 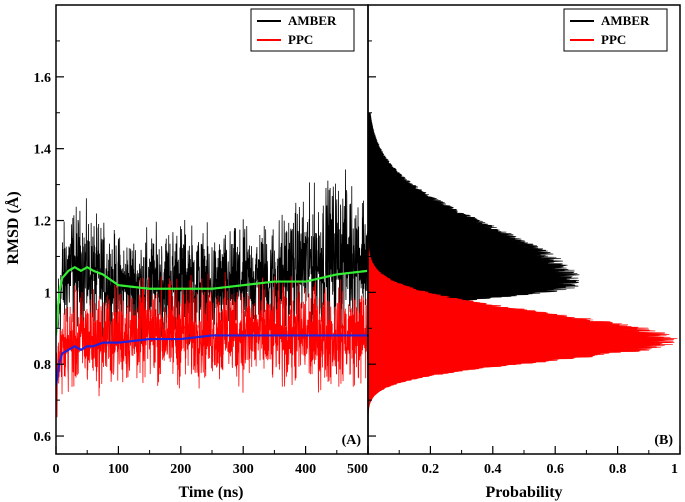 What do you see at coordinates (118, 469) in the screenshot?
I see `x-tick-label: 100` at bounding box center [118, 469].